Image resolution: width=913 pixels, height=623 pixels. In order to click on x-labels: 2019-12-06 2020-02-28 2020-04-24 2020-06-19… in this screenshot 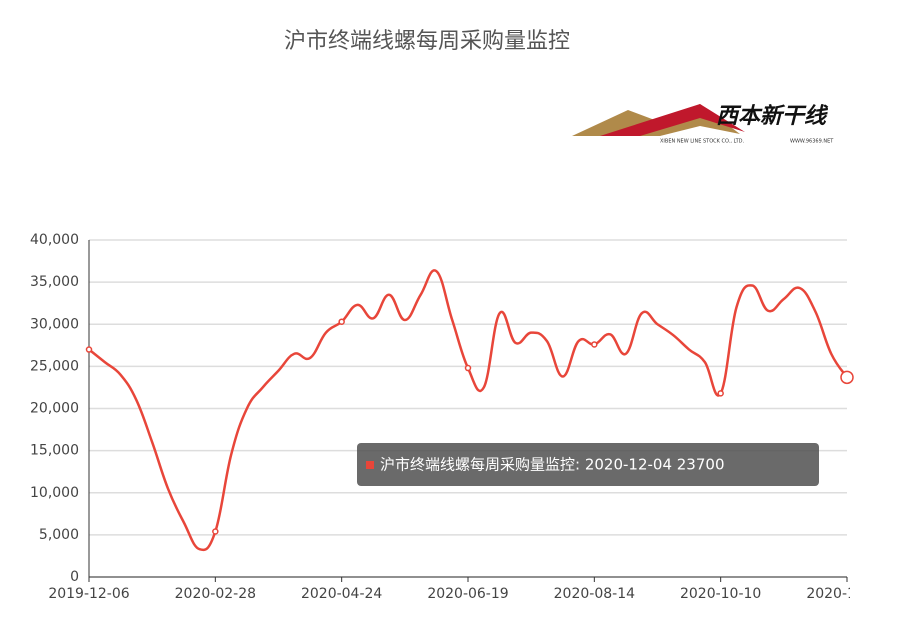, I will do `click(467, 594)`.